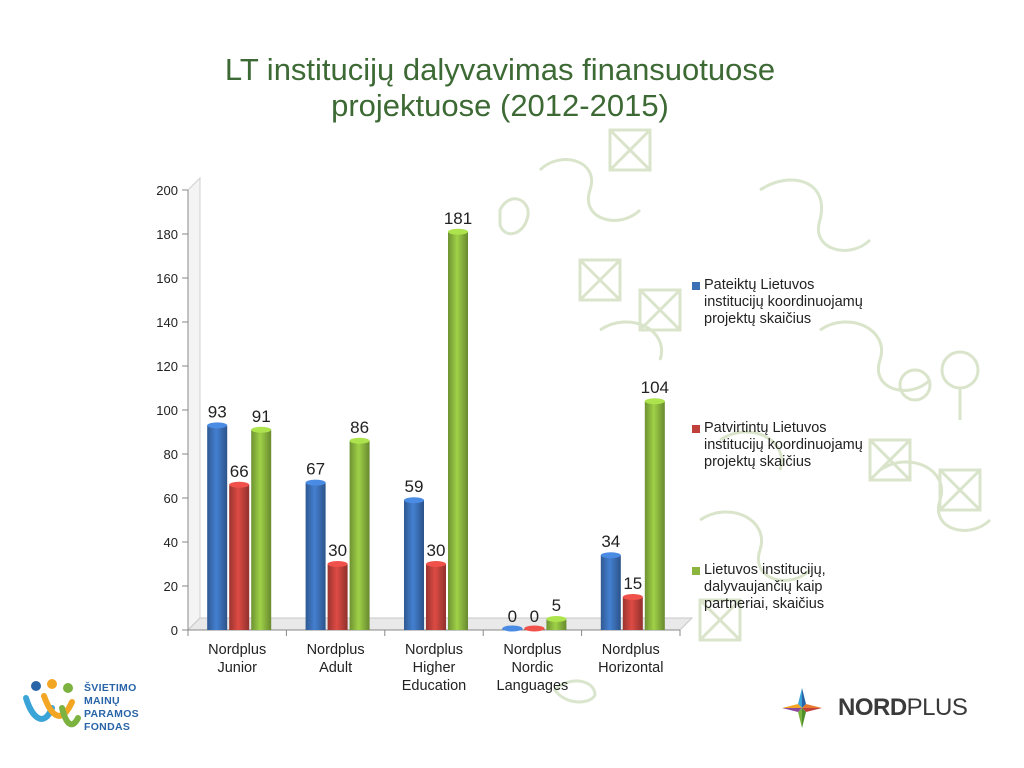 This screenshot has height=768, width=1024. Describe the element at coordinates (937, 707) in the screenshot. I see `nordplus-wordmark-regular: PLUS` at that location.